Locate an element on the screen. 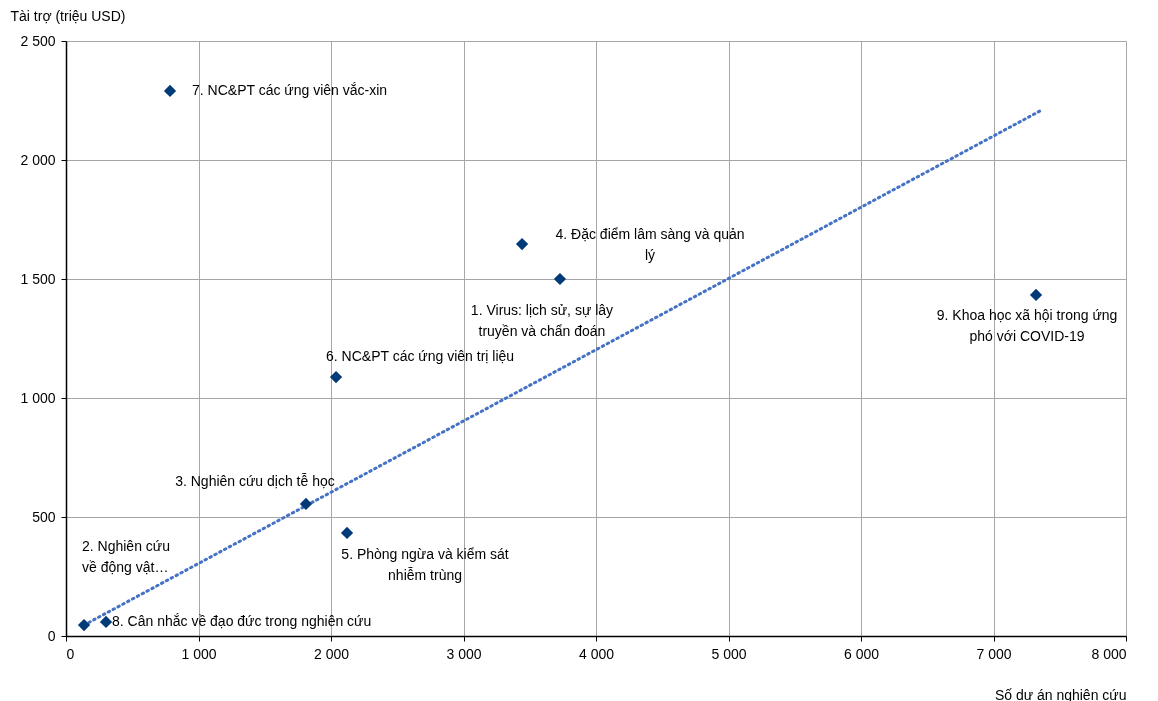  y-tick-label: 2 000 is located at coordinates (38, 159).